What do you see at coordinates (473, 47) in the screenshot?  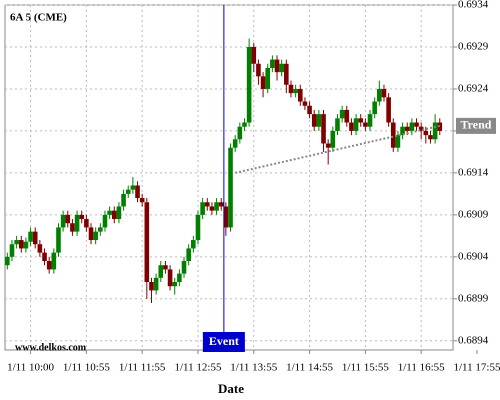 I see `y-tick-label: 0.6929` at bounding box center [473, 47].